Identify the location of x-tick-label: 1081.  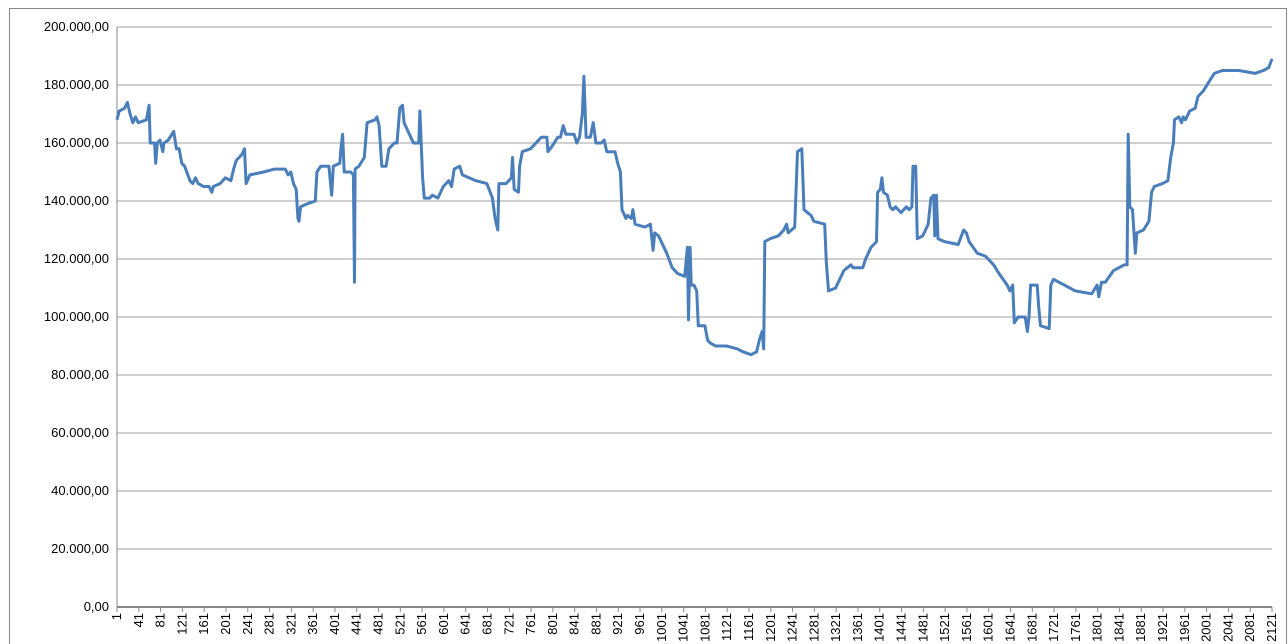
(704, 627).